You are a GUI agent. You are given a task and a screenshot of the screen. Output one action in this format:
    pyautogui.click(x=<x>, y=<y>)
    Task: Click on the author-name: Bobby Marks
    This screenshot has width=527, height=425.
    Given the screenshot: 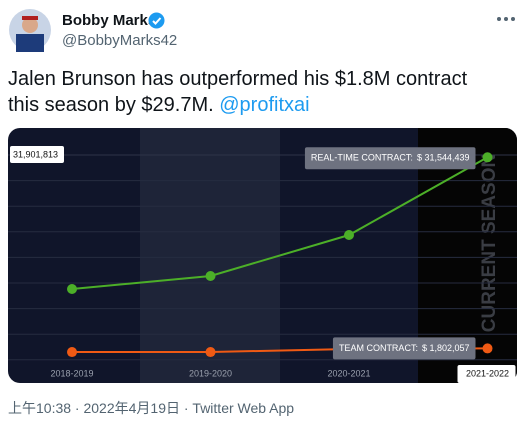 What is the action you would take?
    pyautogui.click(x=109, y=20)
    